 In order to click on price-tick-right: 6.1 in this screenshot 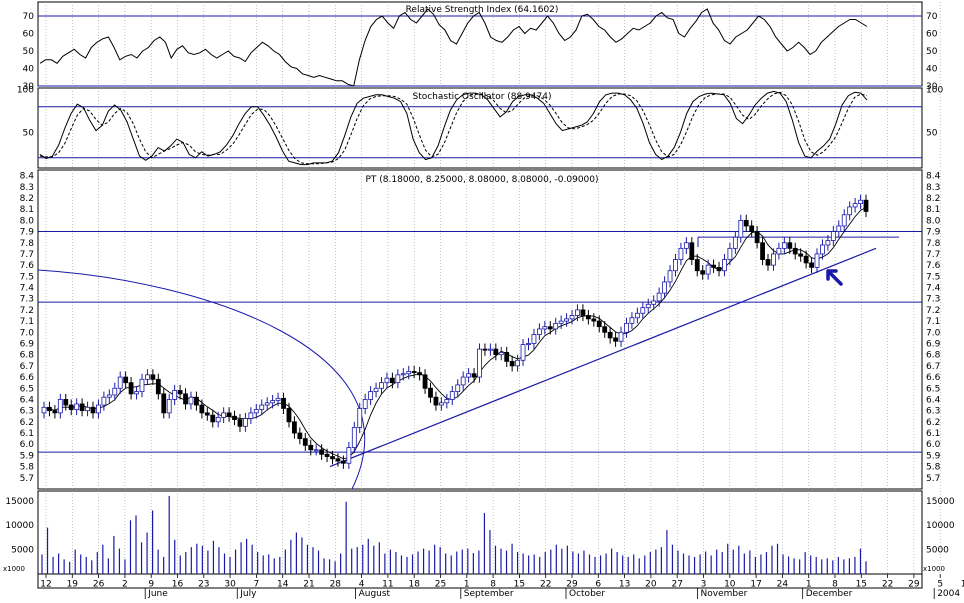, I will do `click(933, 434)`.